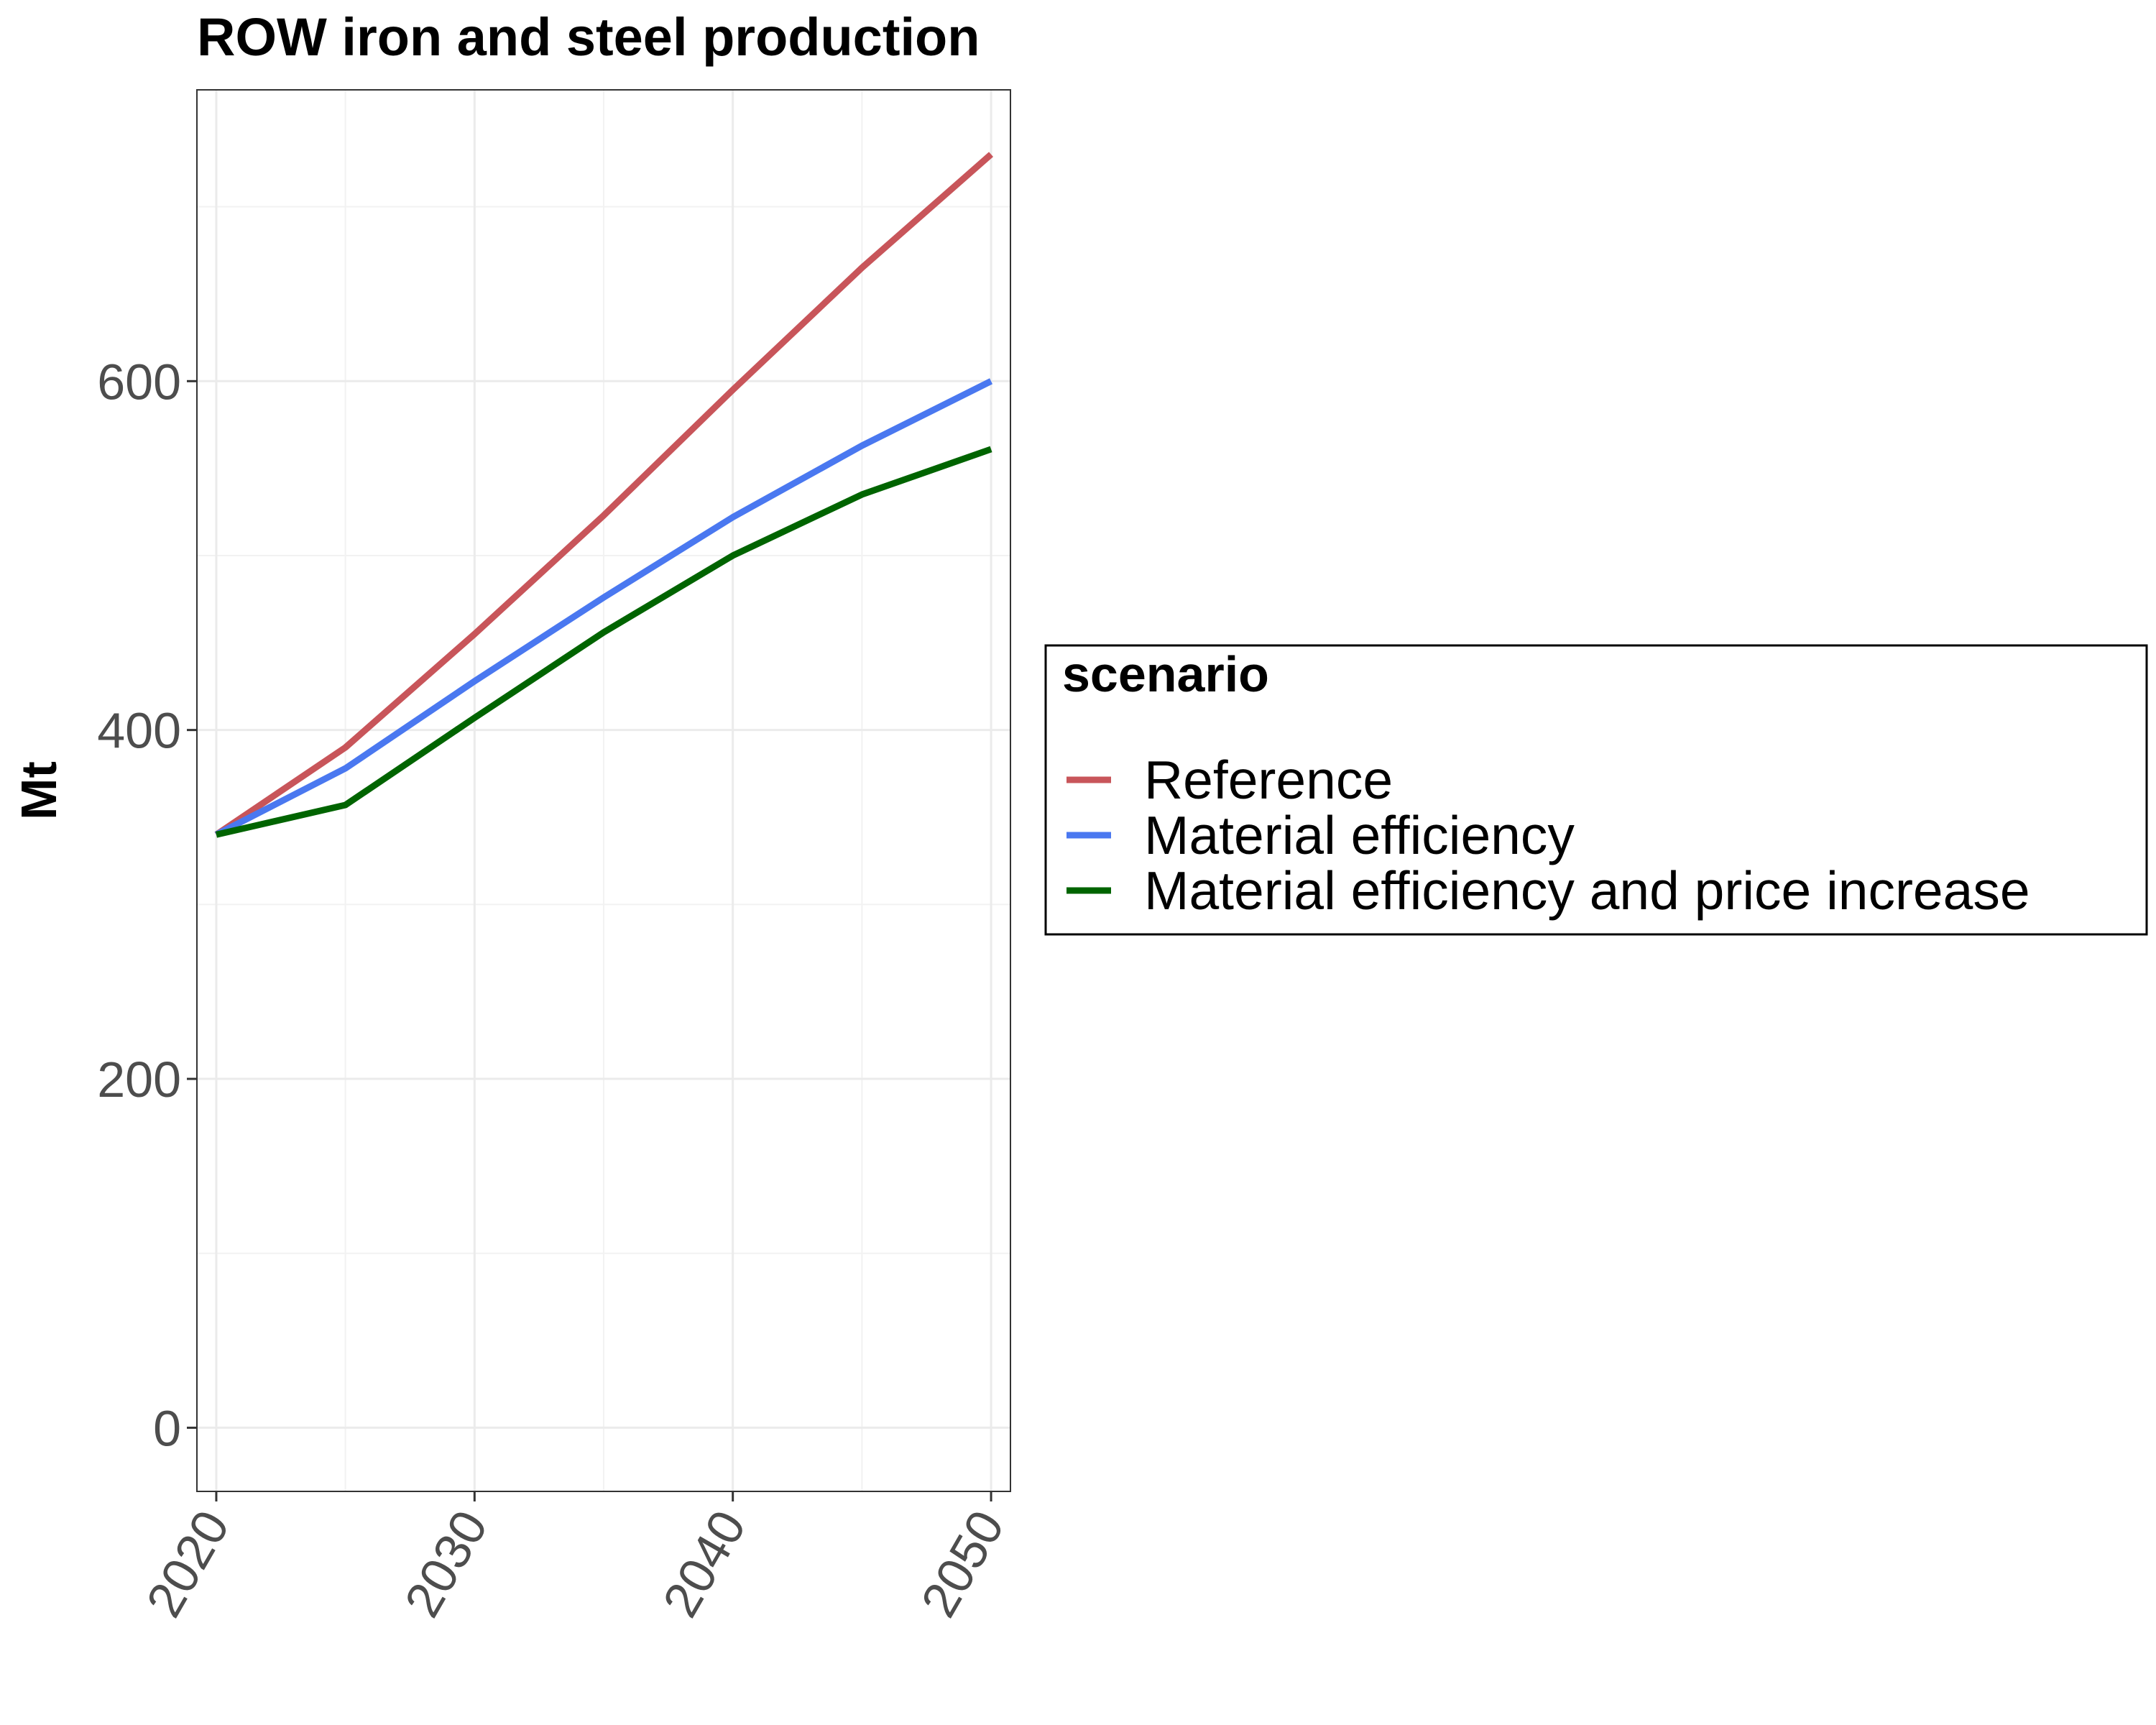 The width and height of the screenshot is (2156, 1725). Describe the element at coordinates (963, 1564) in the screenshot. I see `x-tick-label: 2050` at that location.